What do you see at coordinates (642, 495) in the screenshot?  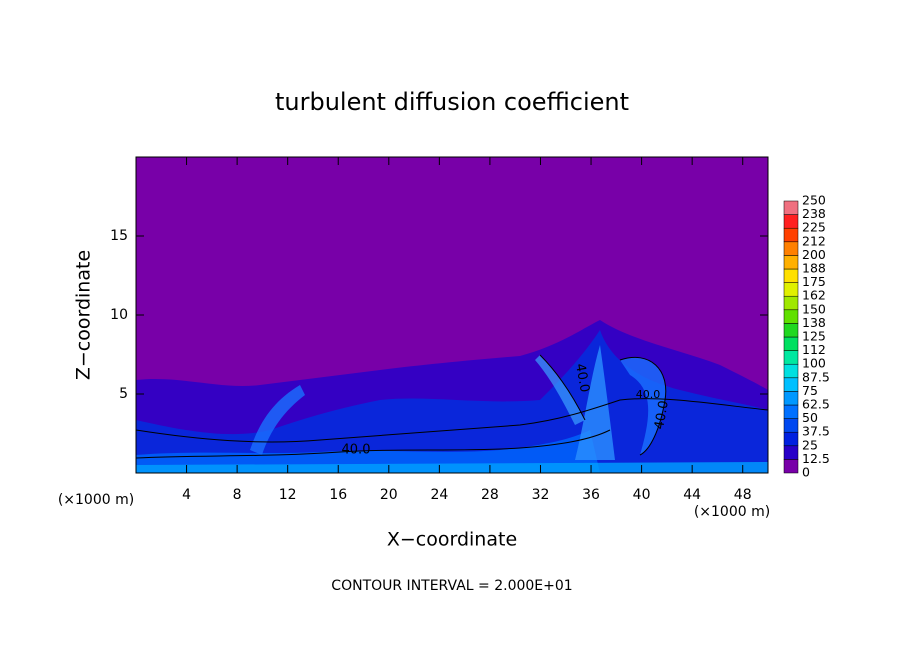 I see `x-tick-label: 40` at bounding box center [642, 495].